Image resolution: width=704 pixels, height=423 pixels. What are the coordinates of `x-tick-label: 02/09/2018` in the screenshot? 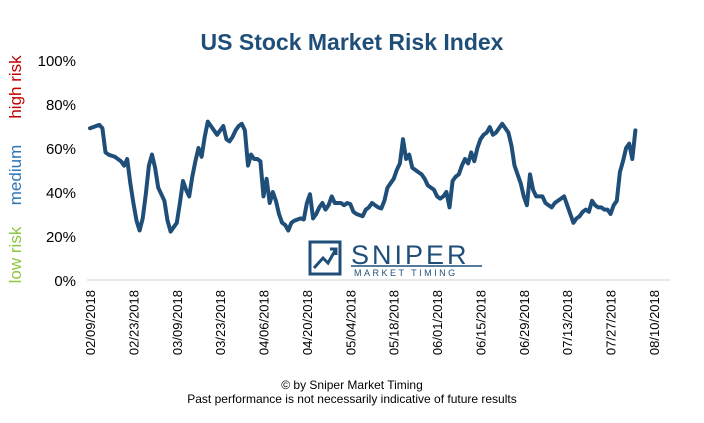 It's located at (90, 322).